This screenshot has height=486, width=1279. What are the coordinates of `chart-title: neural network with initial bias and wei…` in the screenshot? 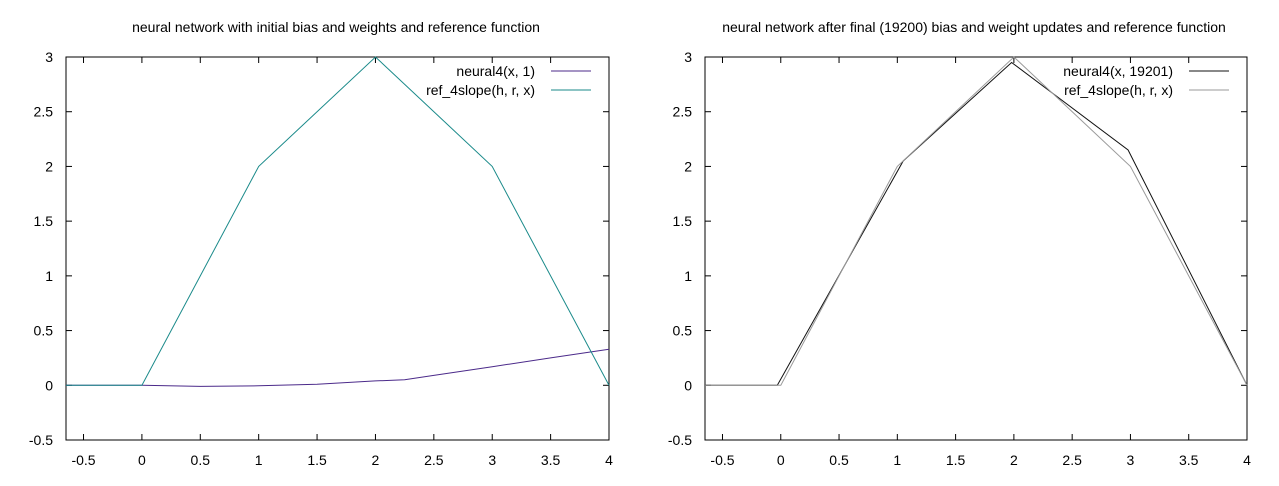 It's located at (336, 27).